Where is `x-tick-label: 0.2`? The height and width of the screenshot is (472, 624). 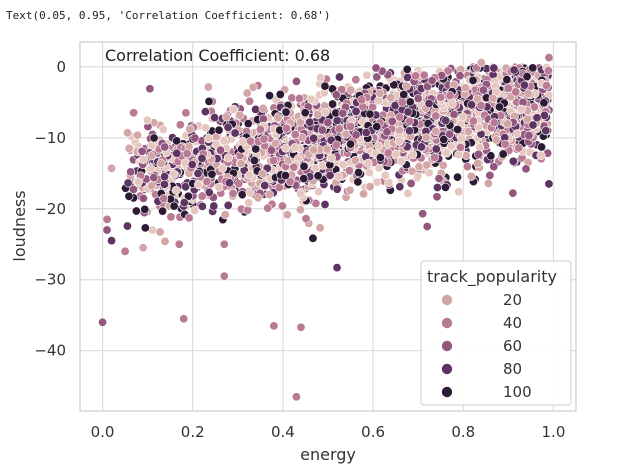 x-tick-label: 0.2 is located at coordinates (193, 432).